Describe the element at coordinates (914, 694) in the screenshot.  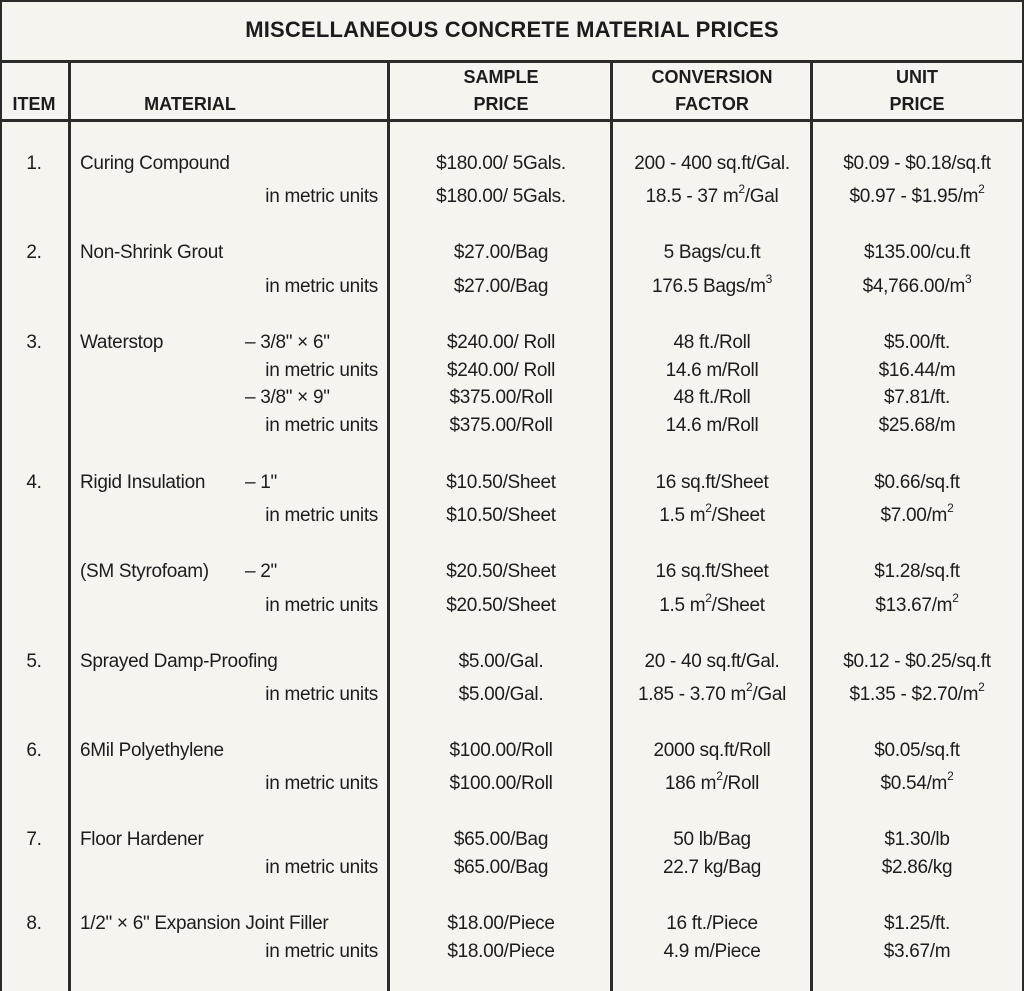
I see `value-text: $1.35 - $2.70/m` at that location.